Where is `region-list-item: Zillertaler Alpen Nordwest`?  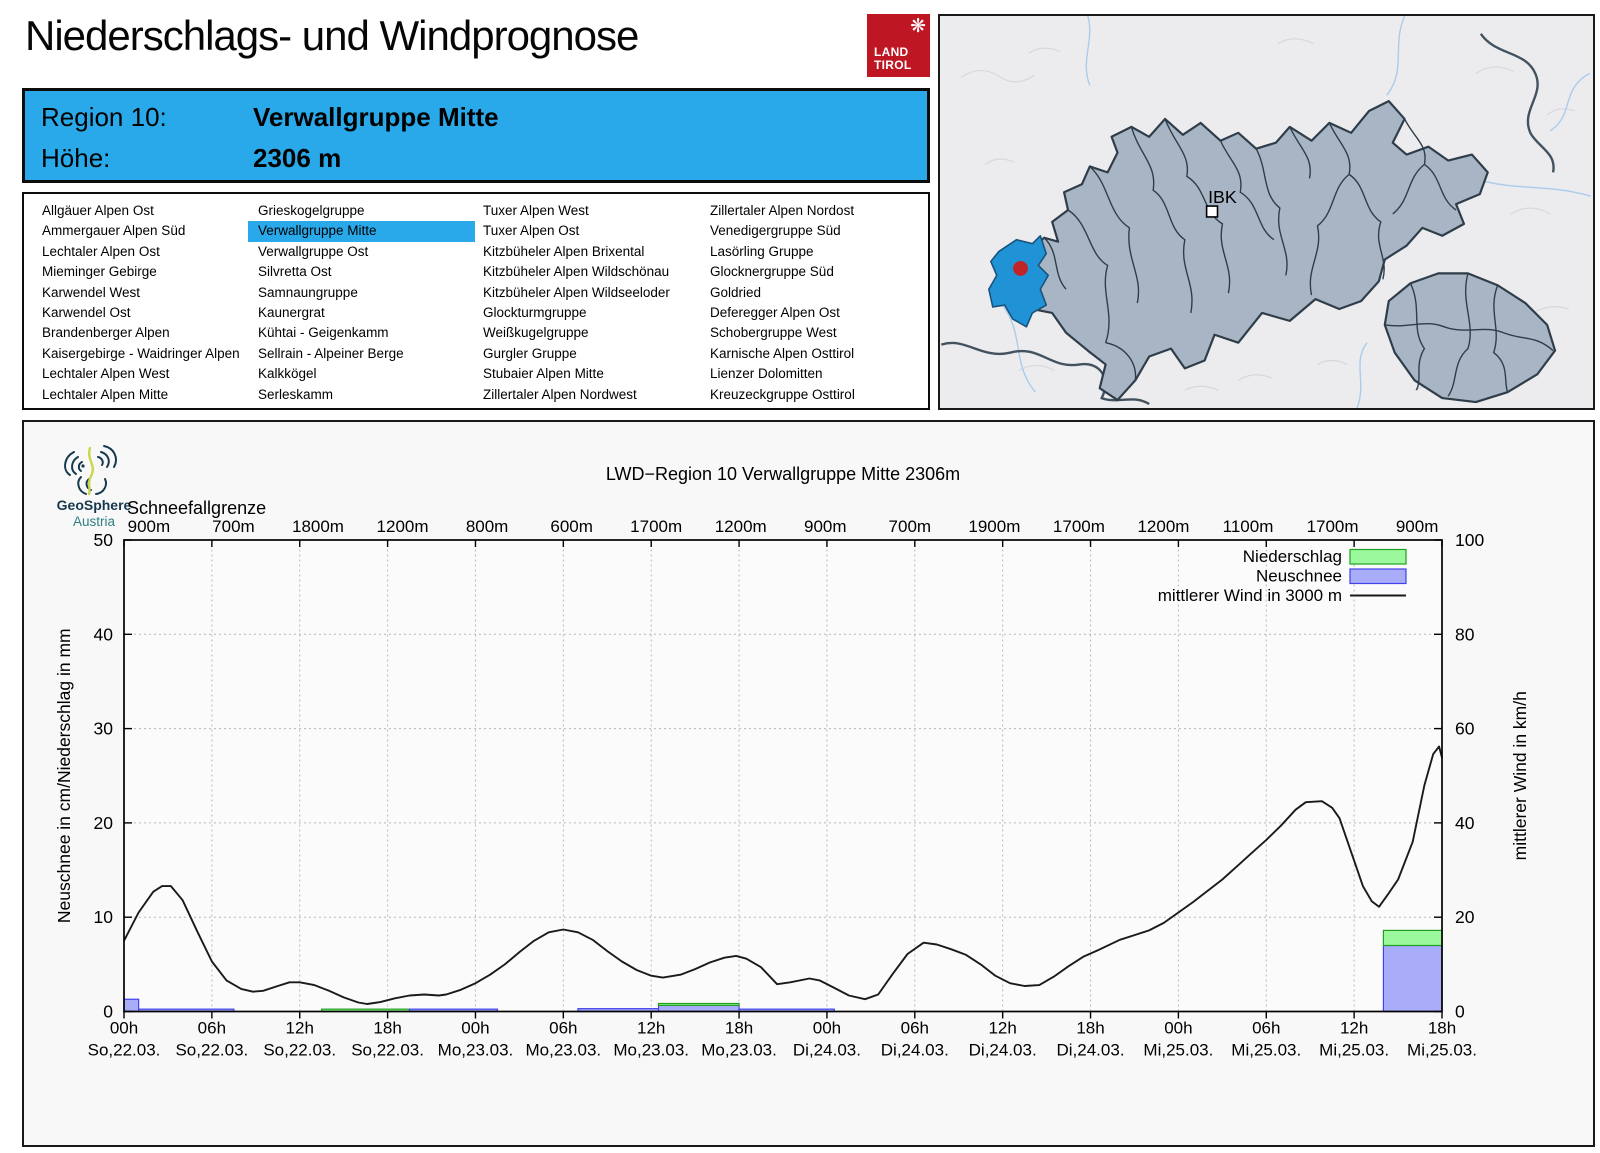
region-list-item: Zillertaler Alpen Nordwest is located at coordinates (560, 394).